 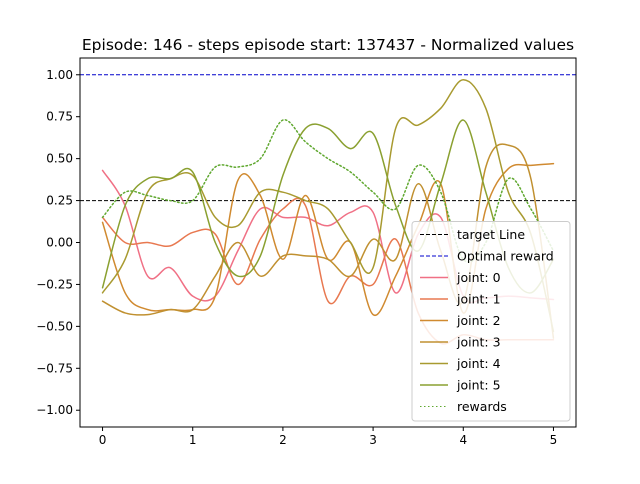 I want to click on y-tick-label-0: −1.00, so click(x=54, y=410).